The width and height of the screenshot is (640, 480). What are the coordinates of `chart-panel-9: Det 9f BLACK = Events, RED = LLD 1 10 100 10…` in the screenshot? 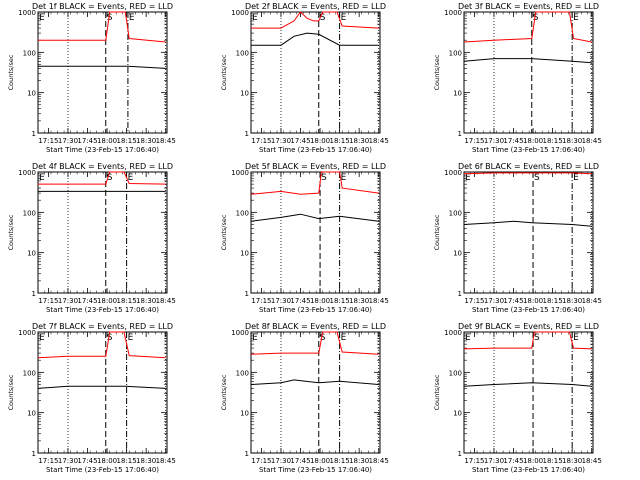 It's located at (517, 398).